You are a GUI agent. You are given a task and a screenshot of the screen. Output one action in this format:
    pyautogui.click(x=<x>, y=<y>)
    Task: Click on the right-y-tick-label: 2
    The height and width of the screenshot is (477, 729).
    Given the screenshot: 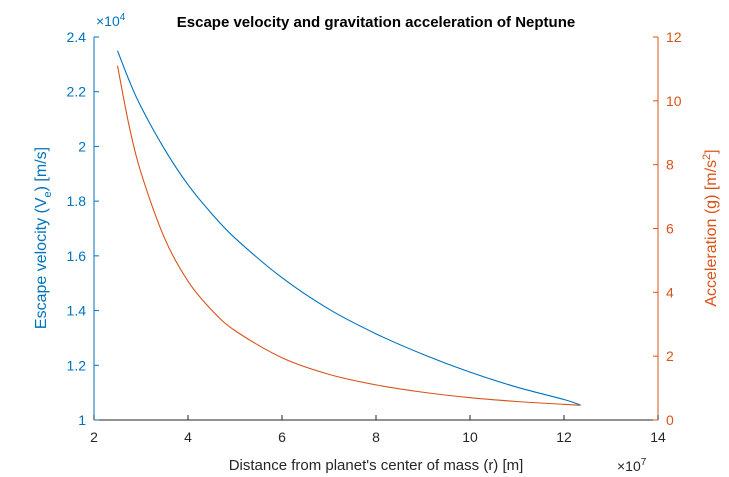 What is the action you would take?
    pyautogui.click(x=670, y=356)
    